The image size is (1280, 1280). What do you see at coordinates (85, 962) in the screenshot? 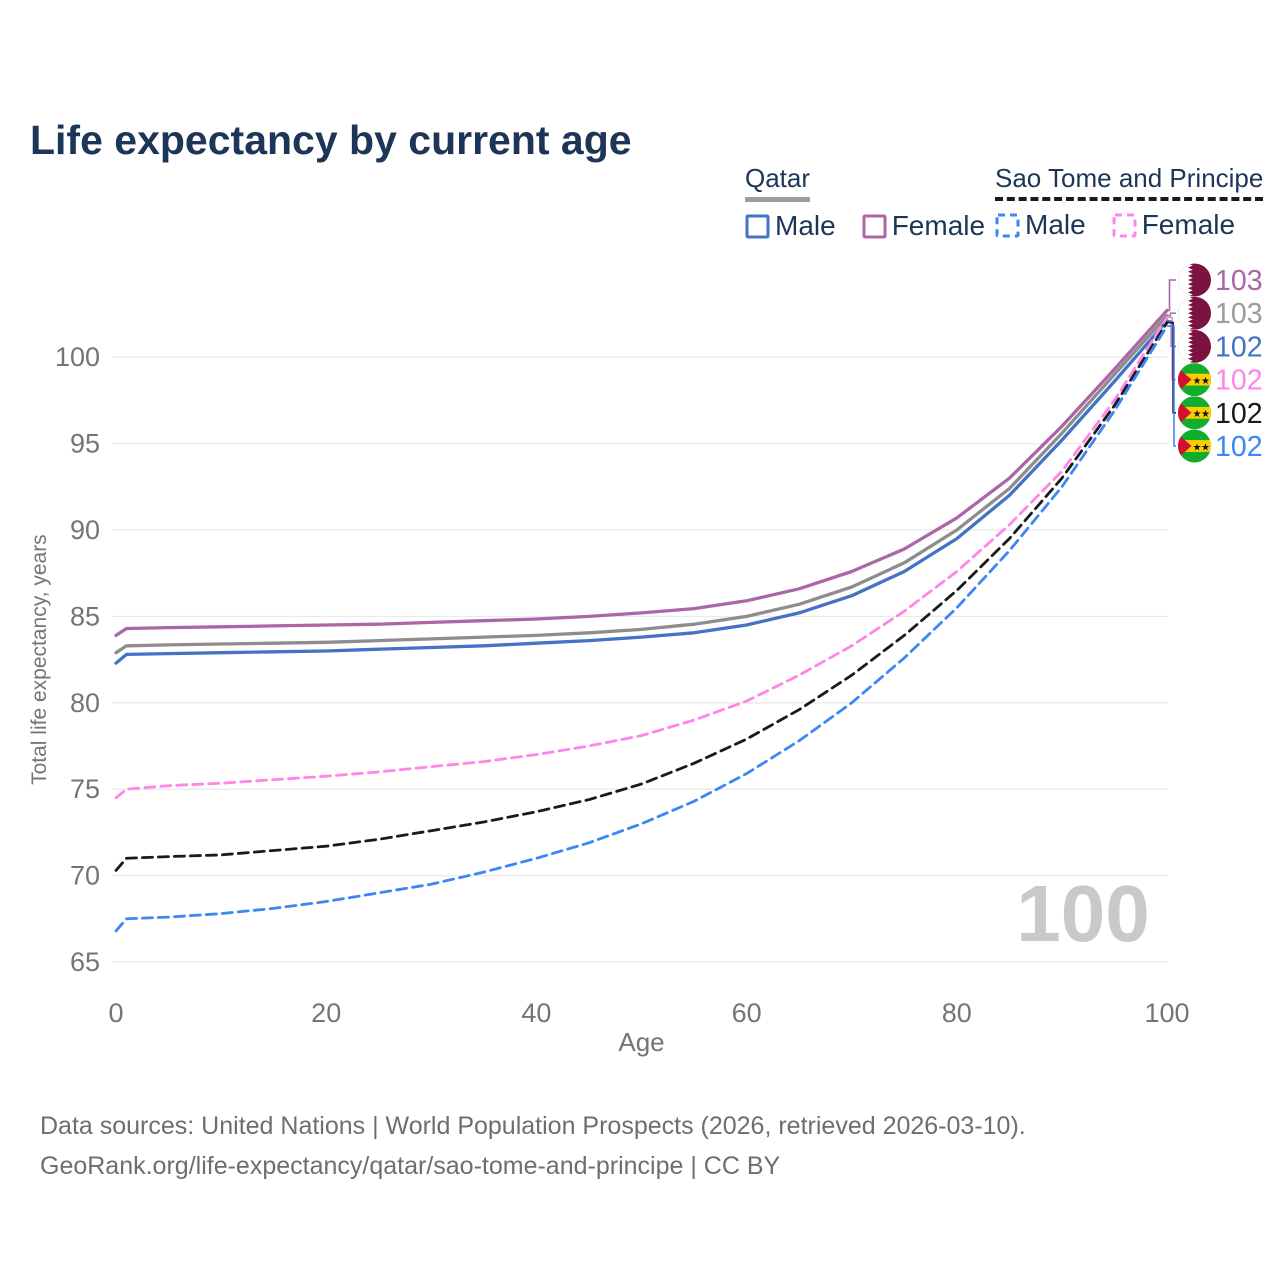
I see `svg-text: 65` at bounding box center [85, 962].